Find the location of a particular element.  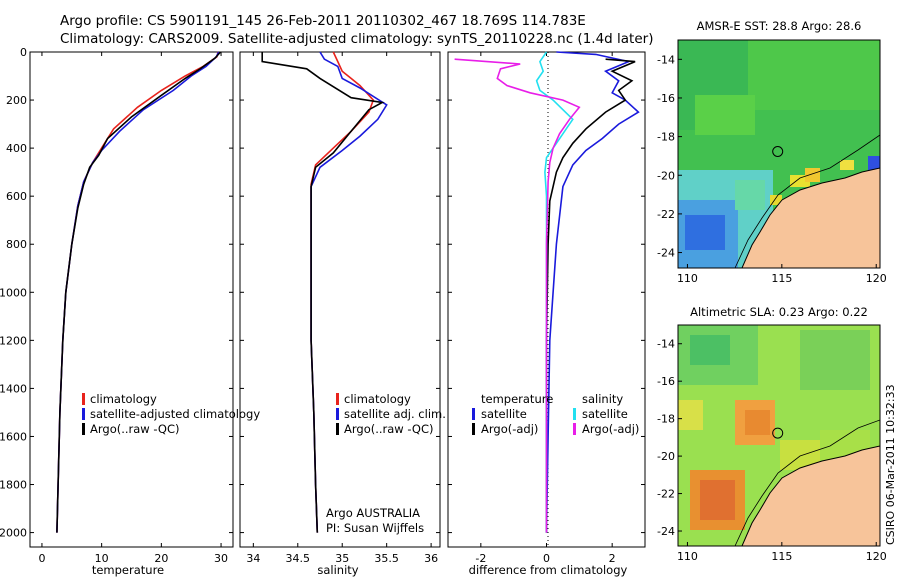

series-line-satellite-adj-clim- is located at coordinates (349, 292).